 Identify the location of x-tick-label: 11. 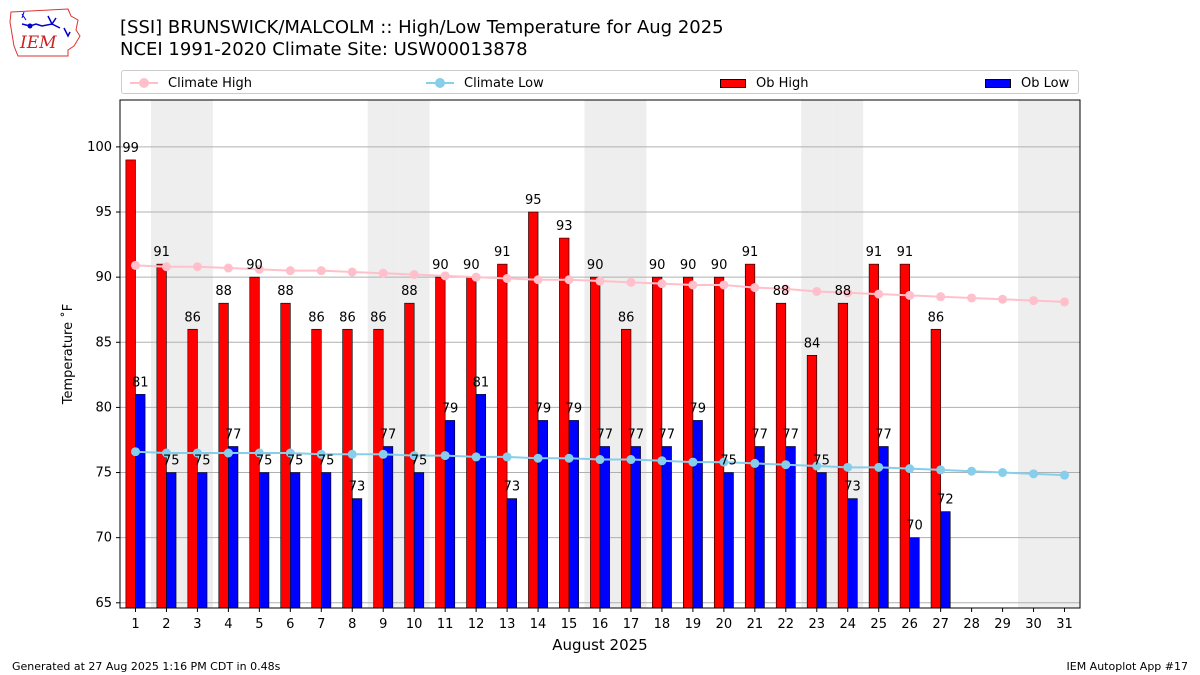
(445, 624).